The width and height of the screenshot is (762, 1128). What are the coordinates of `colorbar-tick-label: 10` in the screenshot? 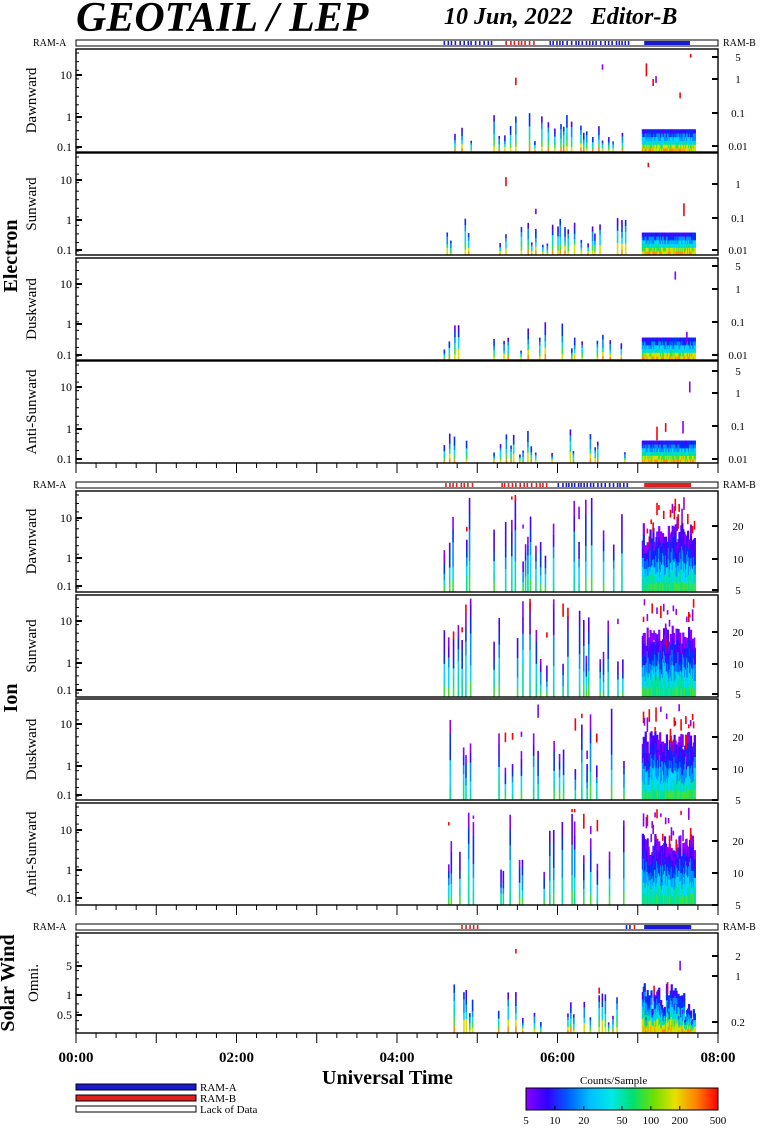 It's located at (555, 1121).